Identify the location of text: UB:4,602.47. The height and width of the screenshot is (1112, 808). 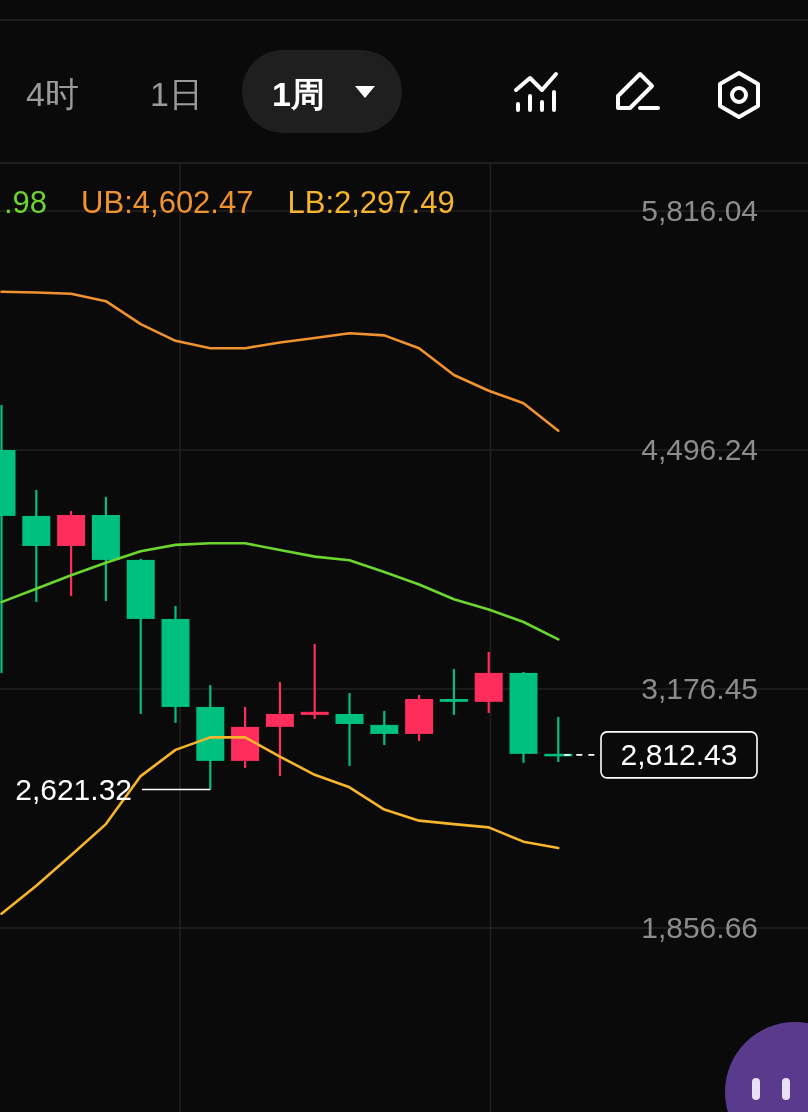
(167, 202).